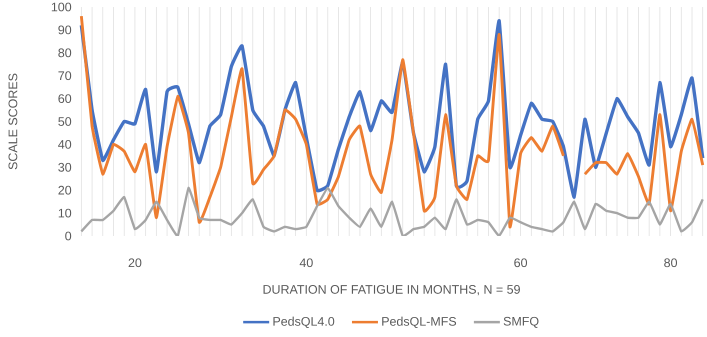  I want to click on legend-label: SMFQ, so click(521, 322).